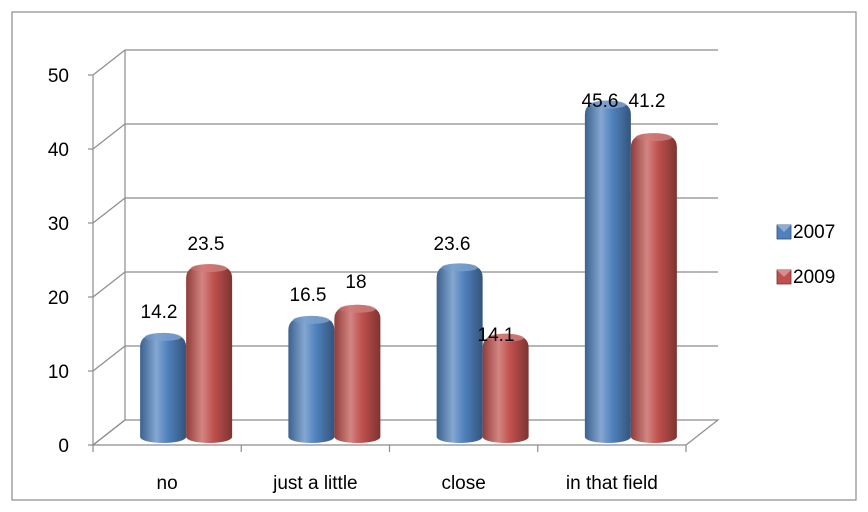 This screenshot has height=512, width=868. Describe the element at coordinates (58, 224) in the screenshot. I see `y-tick-label: 30` at that location.